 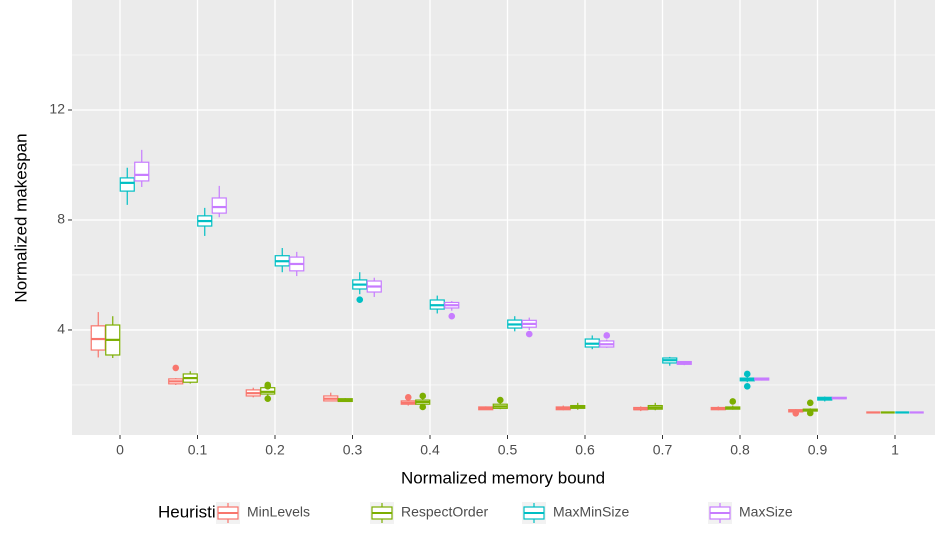 I want to click on y-tick-label: 4, so click(x=61, y=329).